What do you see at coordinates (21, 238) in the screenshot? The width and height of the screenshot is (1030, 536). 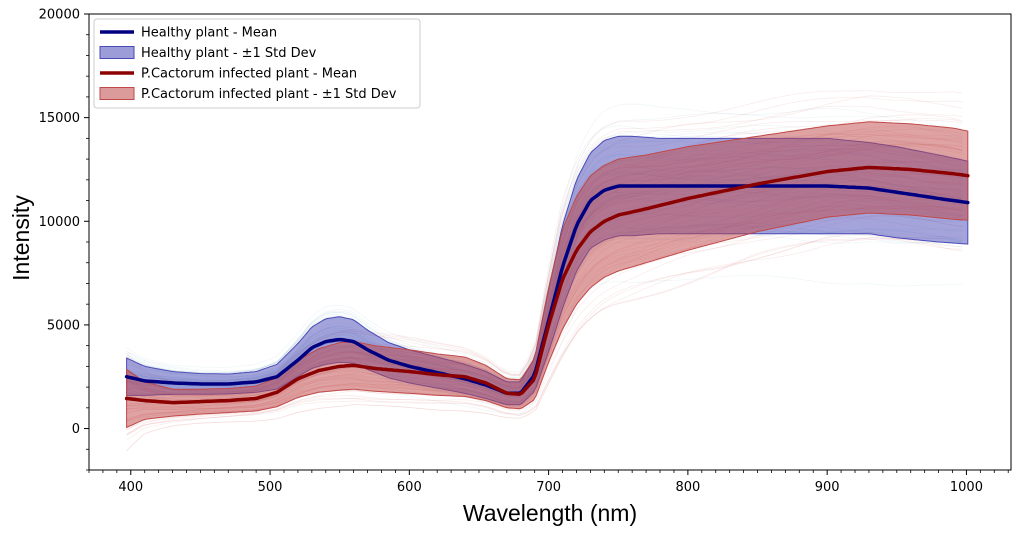 I see `y-axis-title: Intensity` at bounding box center [21, 238].